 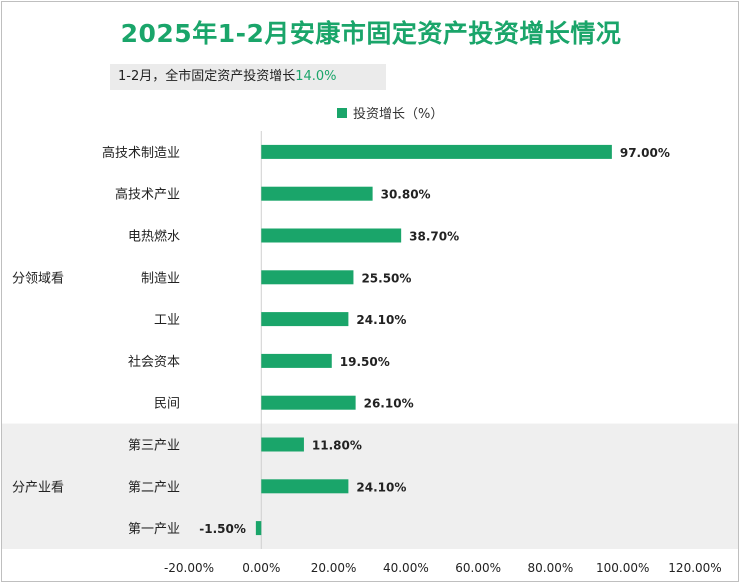 What do you see at coordinates (389, 404) in the screenshot?
I see `data-label: 26.10%` at bounding box center [389, 404].